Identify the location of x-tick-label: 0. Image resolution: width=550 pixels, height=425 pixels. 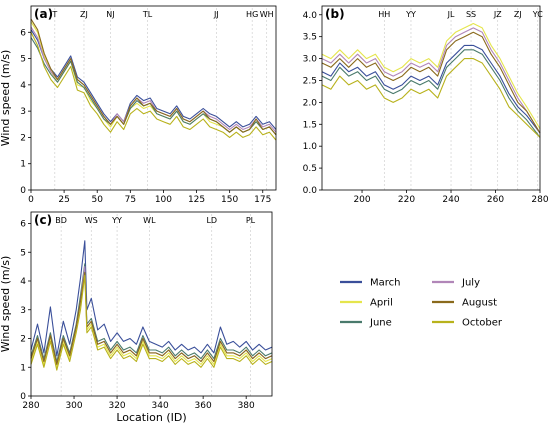
(31, 200).